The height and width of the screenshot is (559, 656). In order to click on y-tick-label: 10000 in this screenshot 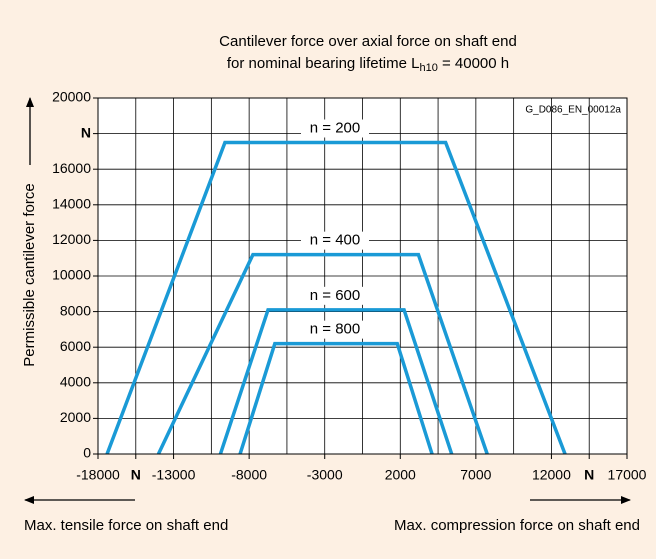, I will do `click(71, 275)`.